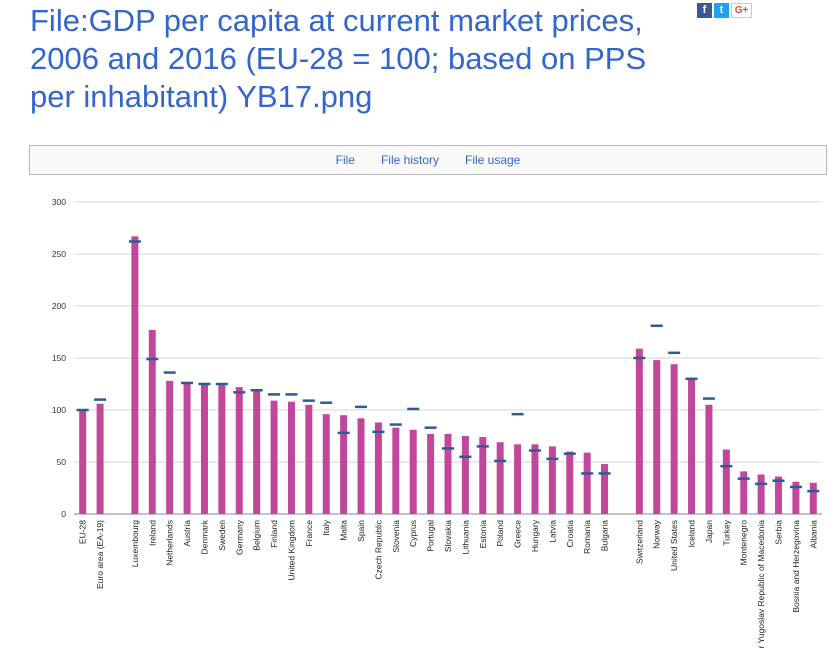 This screenshot has height=665, width=840. I want to click on category-label: Serbia, so click(779, 532).